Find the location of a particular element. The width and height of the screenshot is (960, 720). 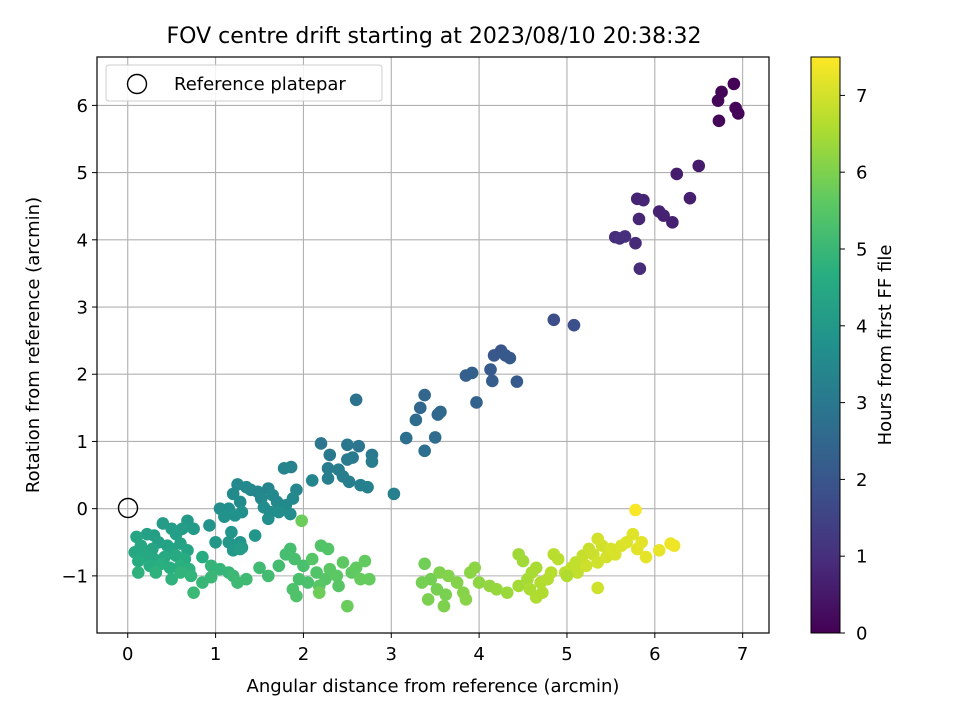

colorbar-ticks: 0 1 2 3 4 5 6 7 is located at coordinates (853, 365).